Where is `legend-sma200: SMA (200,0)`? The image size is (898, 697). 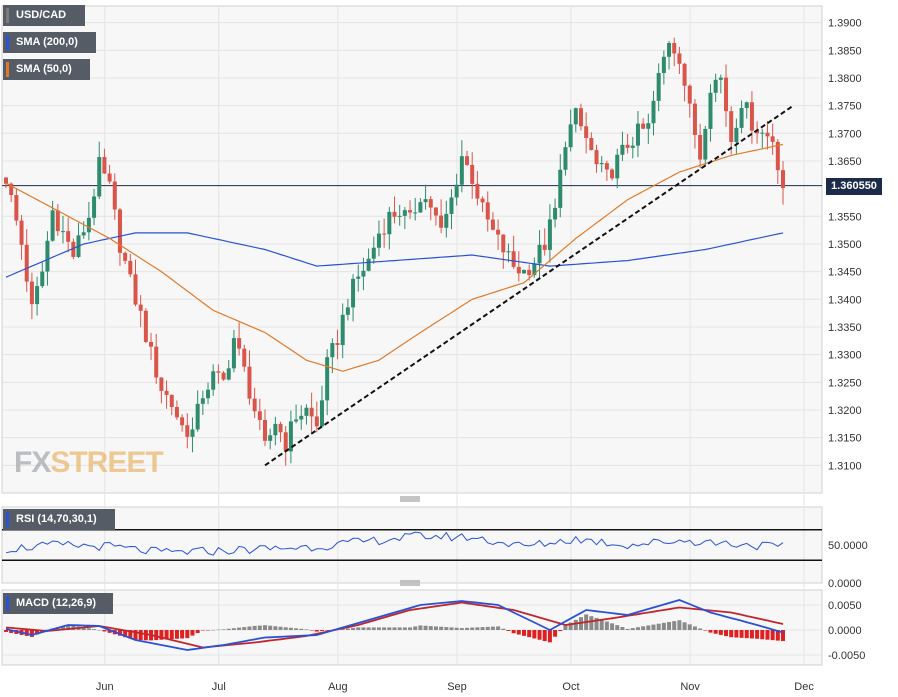
legend-sma200: SMA (200,0) is located at coordinates (49, 42).